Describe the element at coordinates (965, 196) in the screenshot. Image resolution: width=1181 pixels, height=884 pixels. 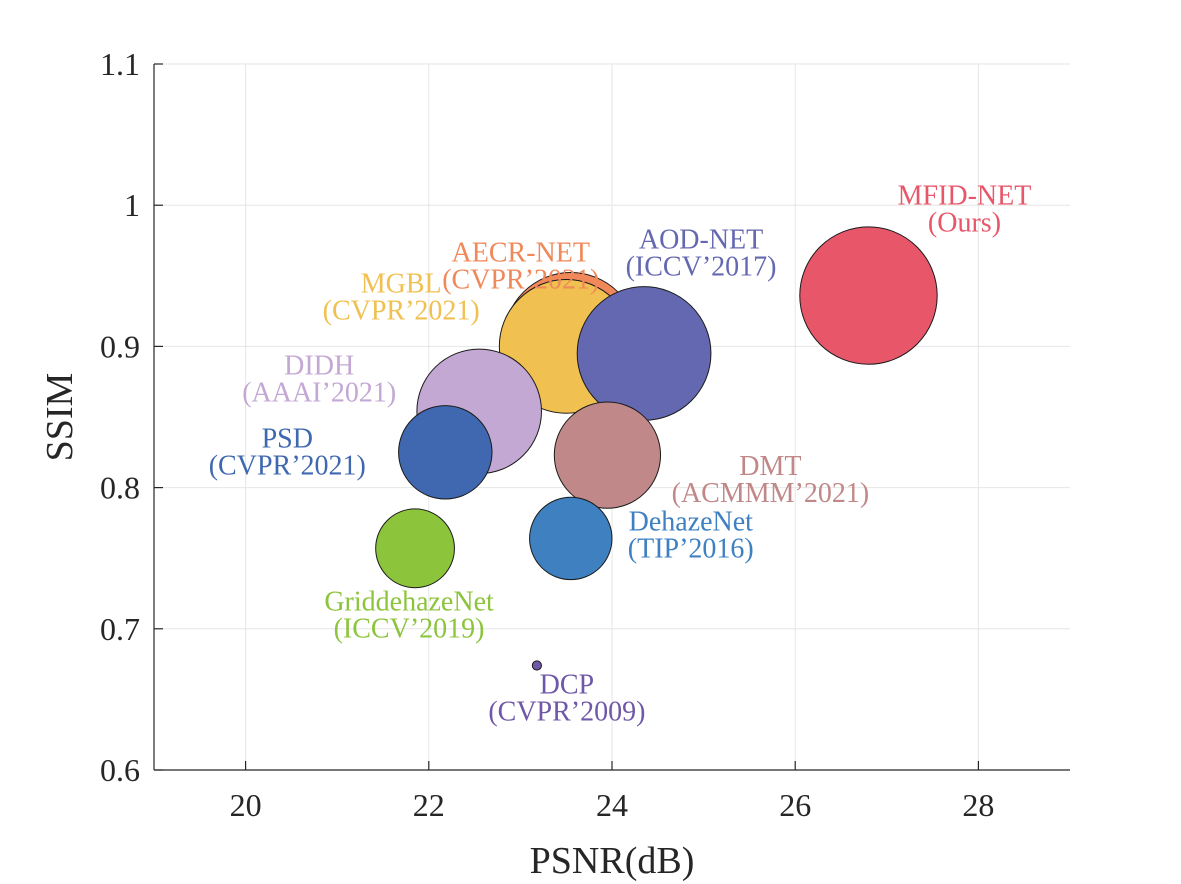
I see `point-label-name: MFID-NET` at that location.